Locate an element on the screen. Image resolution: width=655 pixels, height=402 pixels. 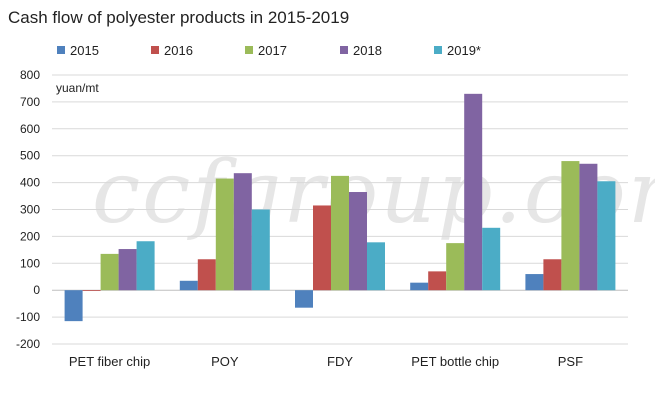
legend-label: 2015 is located at coordinates (84, 50).